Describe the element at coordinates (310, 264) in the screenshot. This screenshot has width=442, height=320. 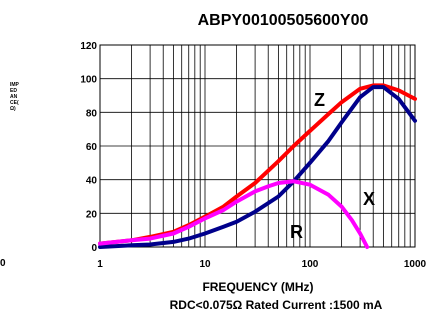
I see `x-tick-label: 100` at that location.